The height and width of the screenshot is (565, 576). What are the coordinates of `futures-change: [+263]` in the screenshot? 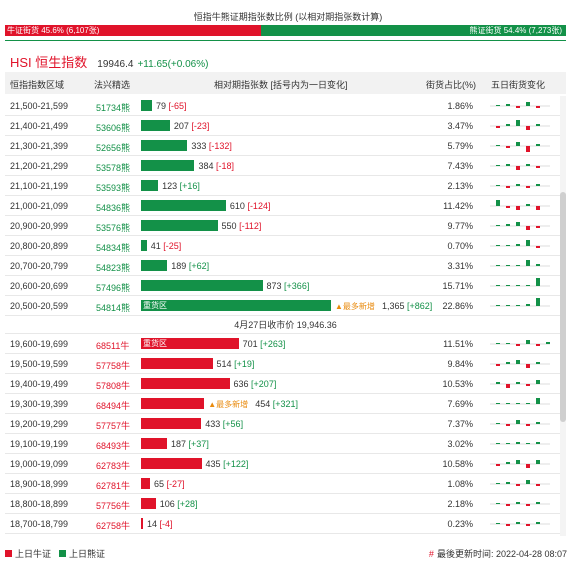 It's located at (273, 344).